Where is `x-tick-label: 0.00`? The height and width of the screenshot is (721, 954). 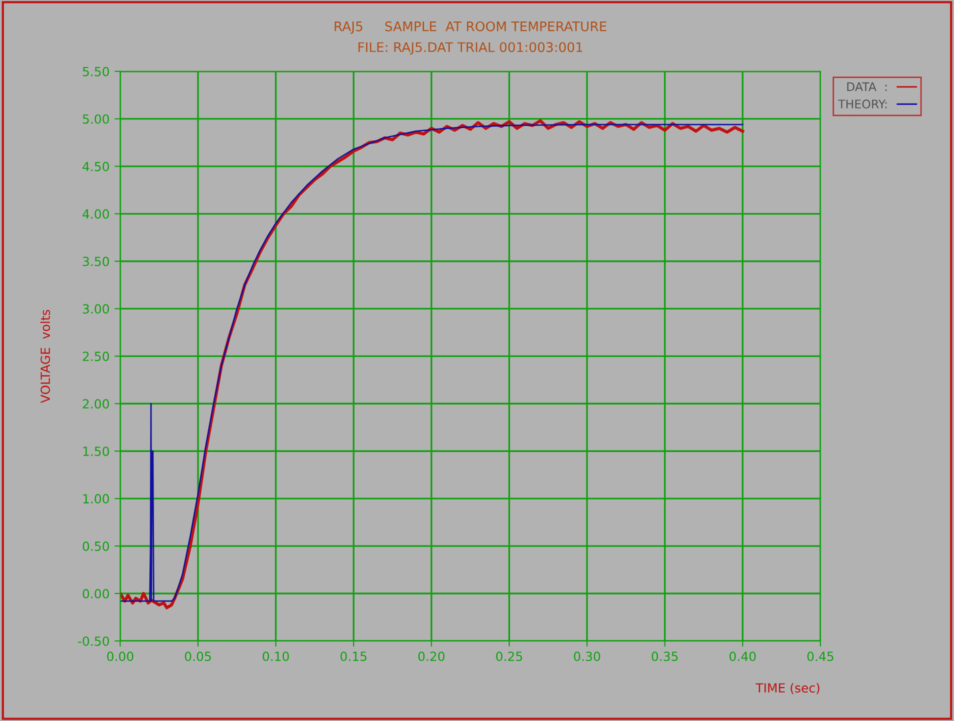 x-tick-label: 0.00 is located at coordinates (120, 657).